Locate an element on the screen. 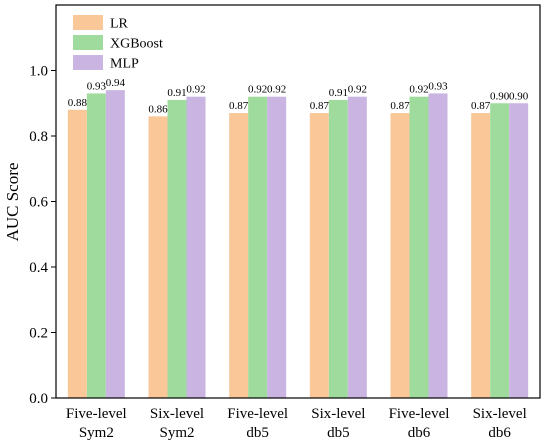  y-axis-title: AUC Score is located at coordinates (12, 202).